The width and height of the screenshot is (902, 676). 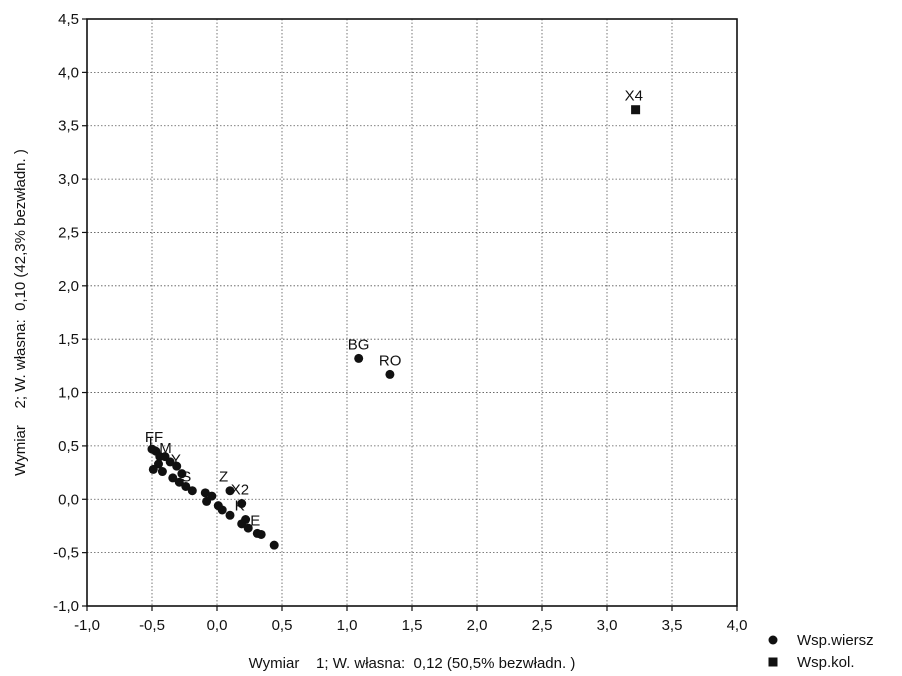 I want to click on x-tick-label: 0,0, so click(x=217, y=625).